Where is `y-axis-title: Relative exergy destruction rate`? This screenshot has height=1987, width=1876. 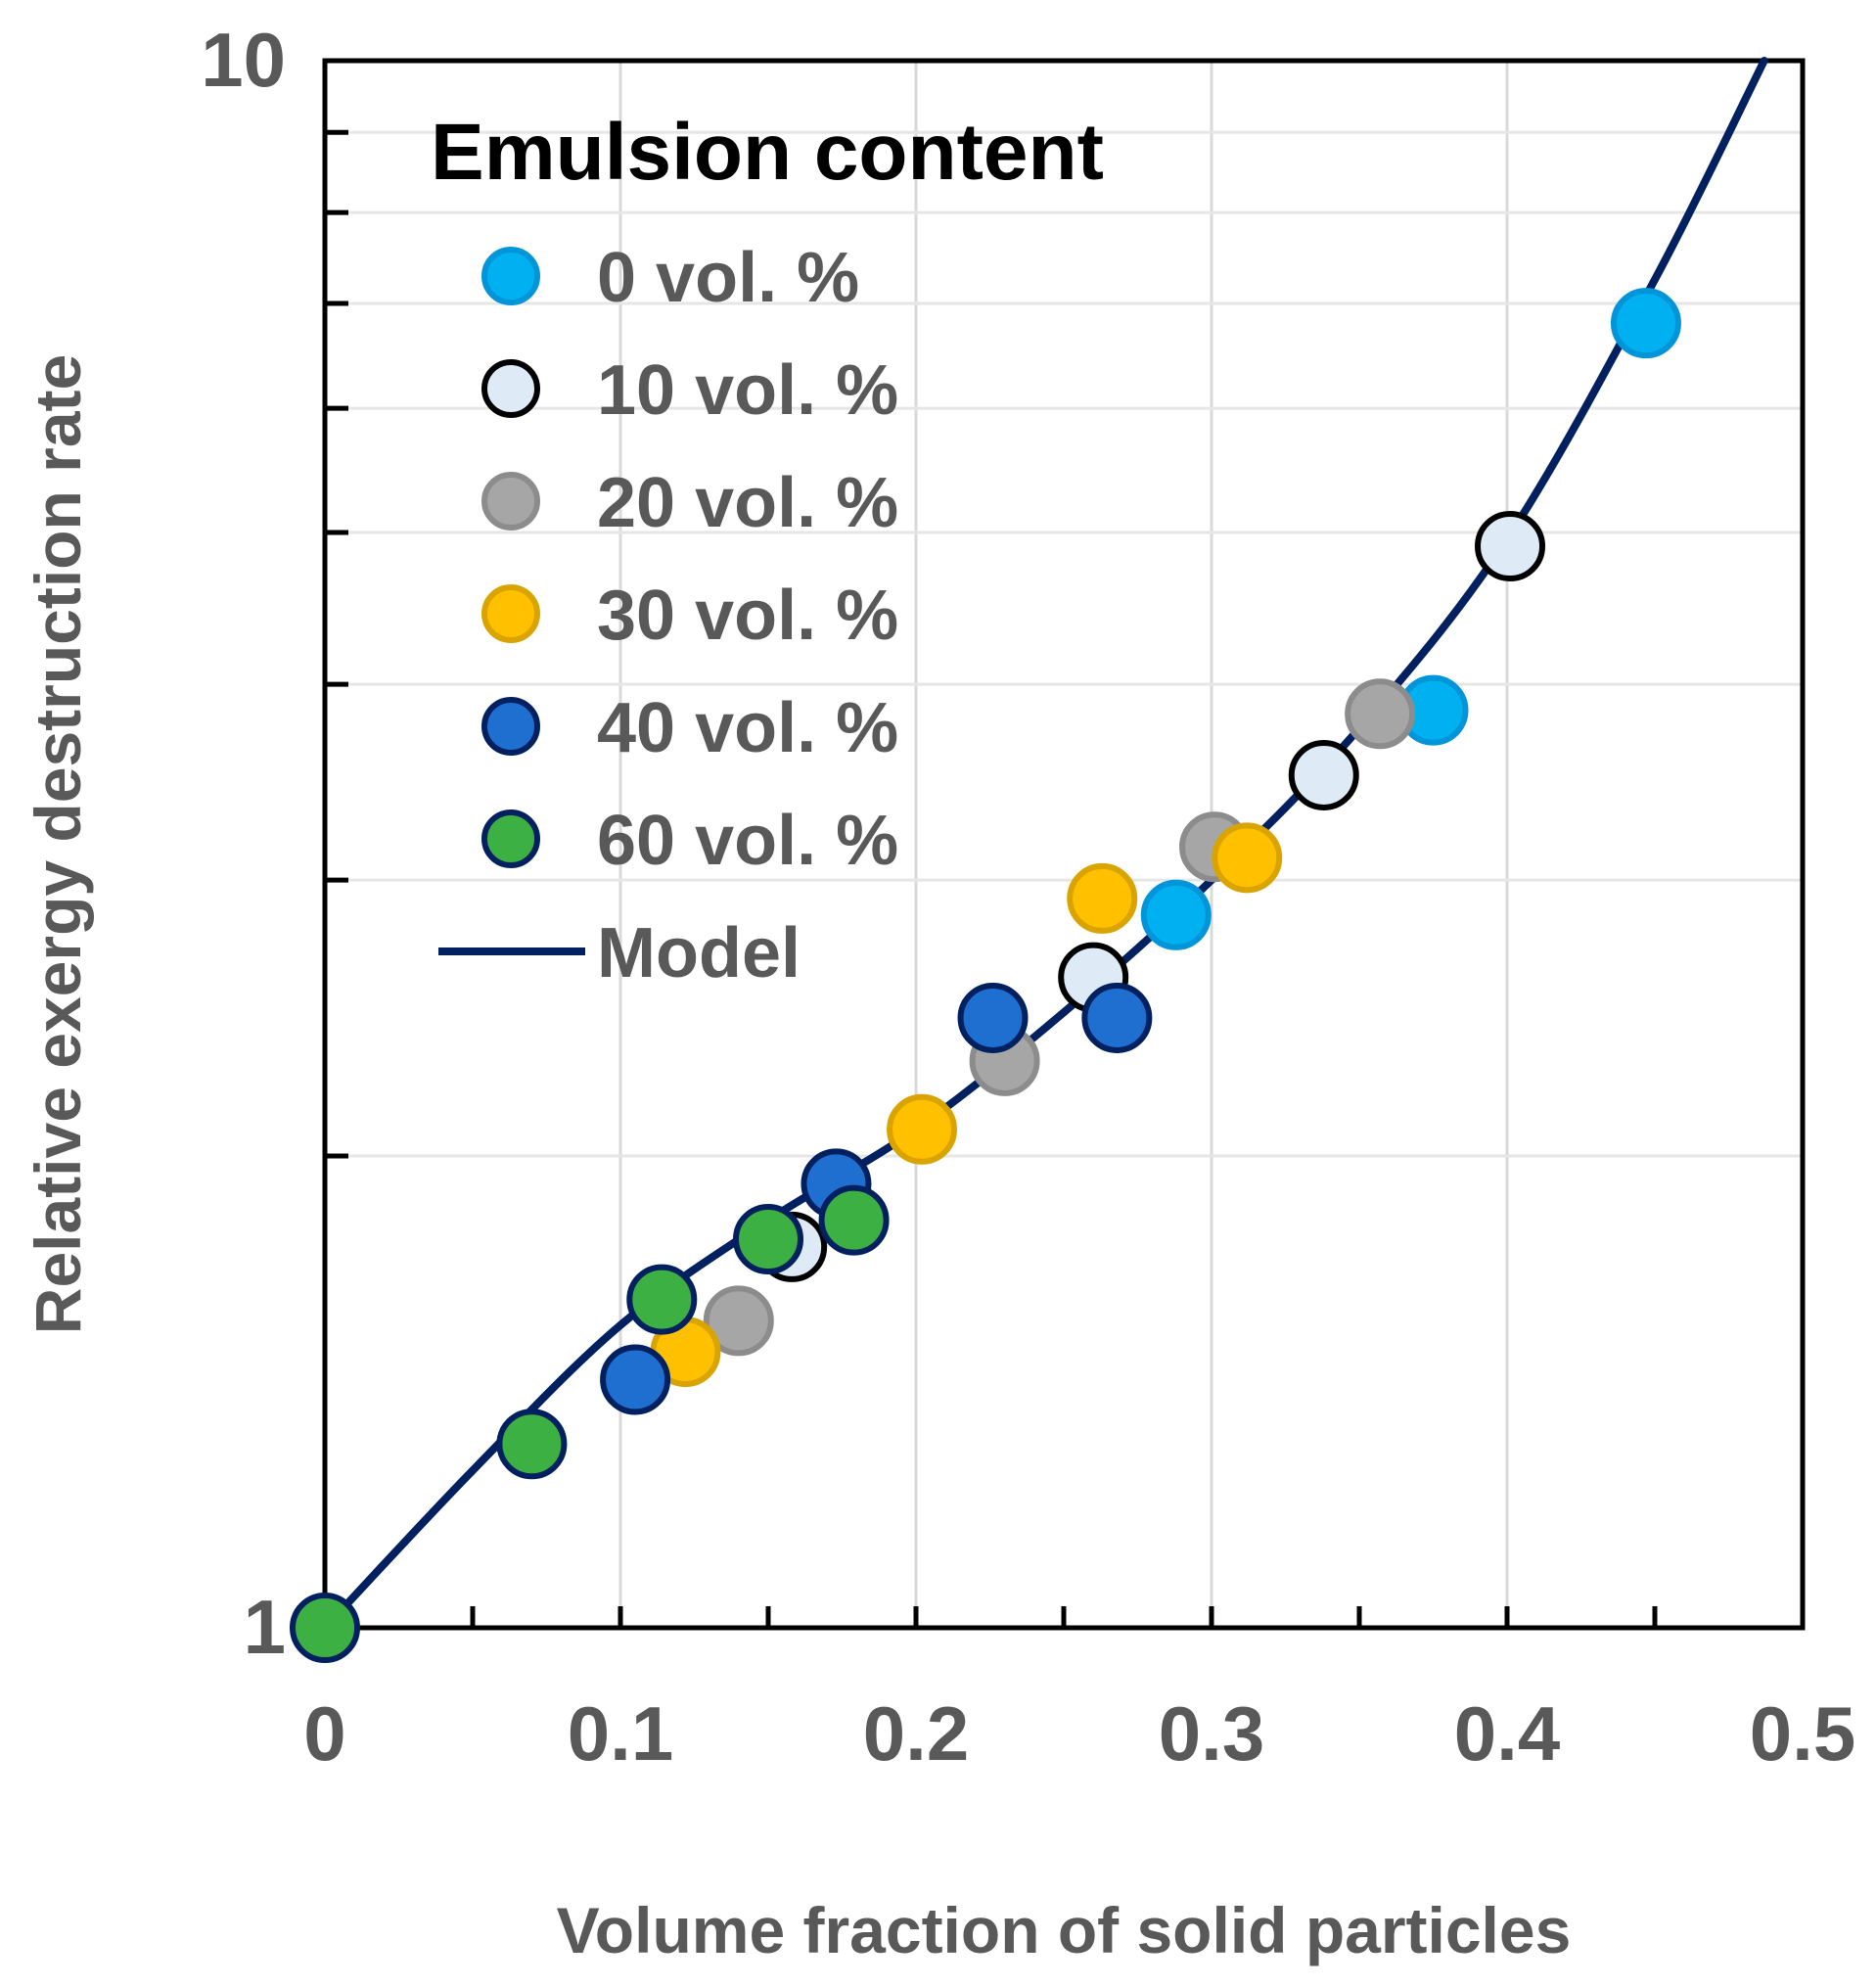 y-axis-title: Relative exergy destruction rate is located at coordinates (58, 844).